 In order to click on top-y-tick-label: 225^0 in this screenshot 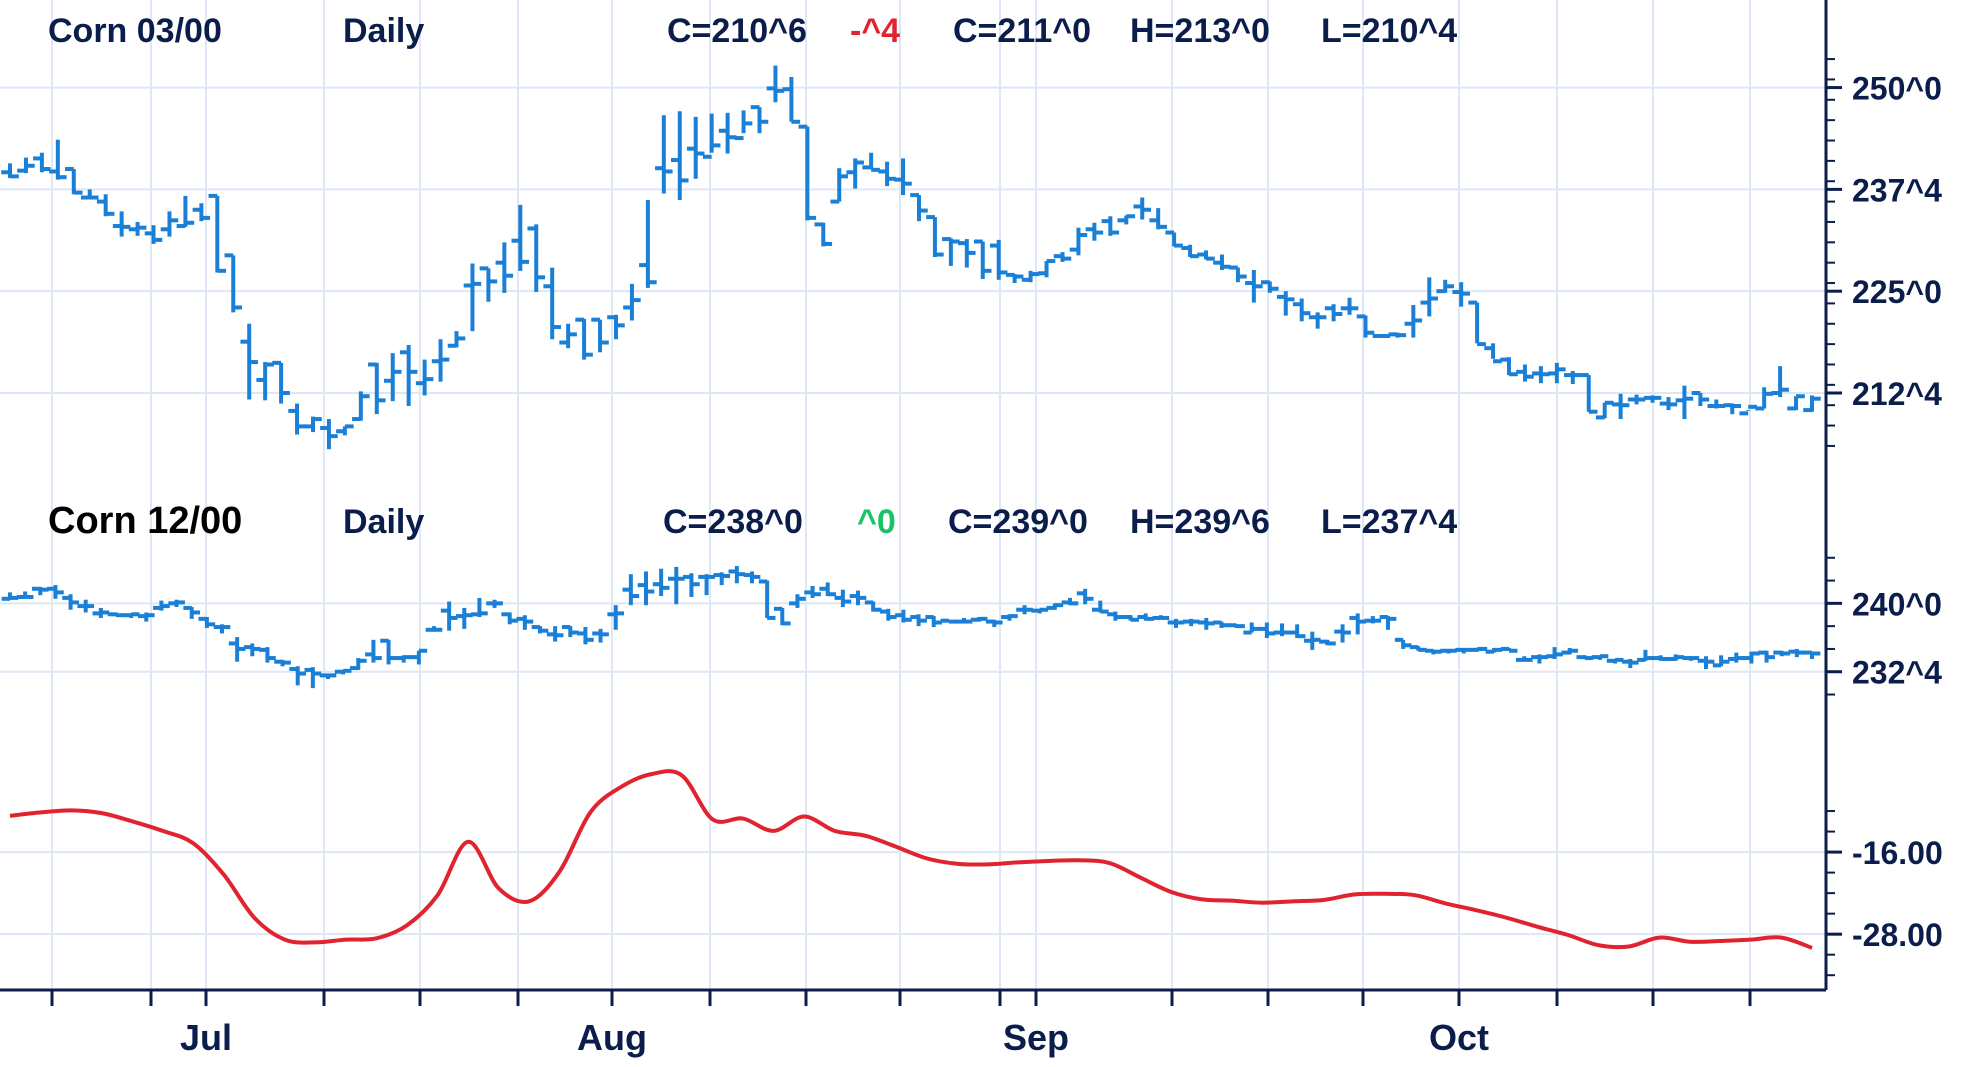, I will do `click(1897, 292)`.